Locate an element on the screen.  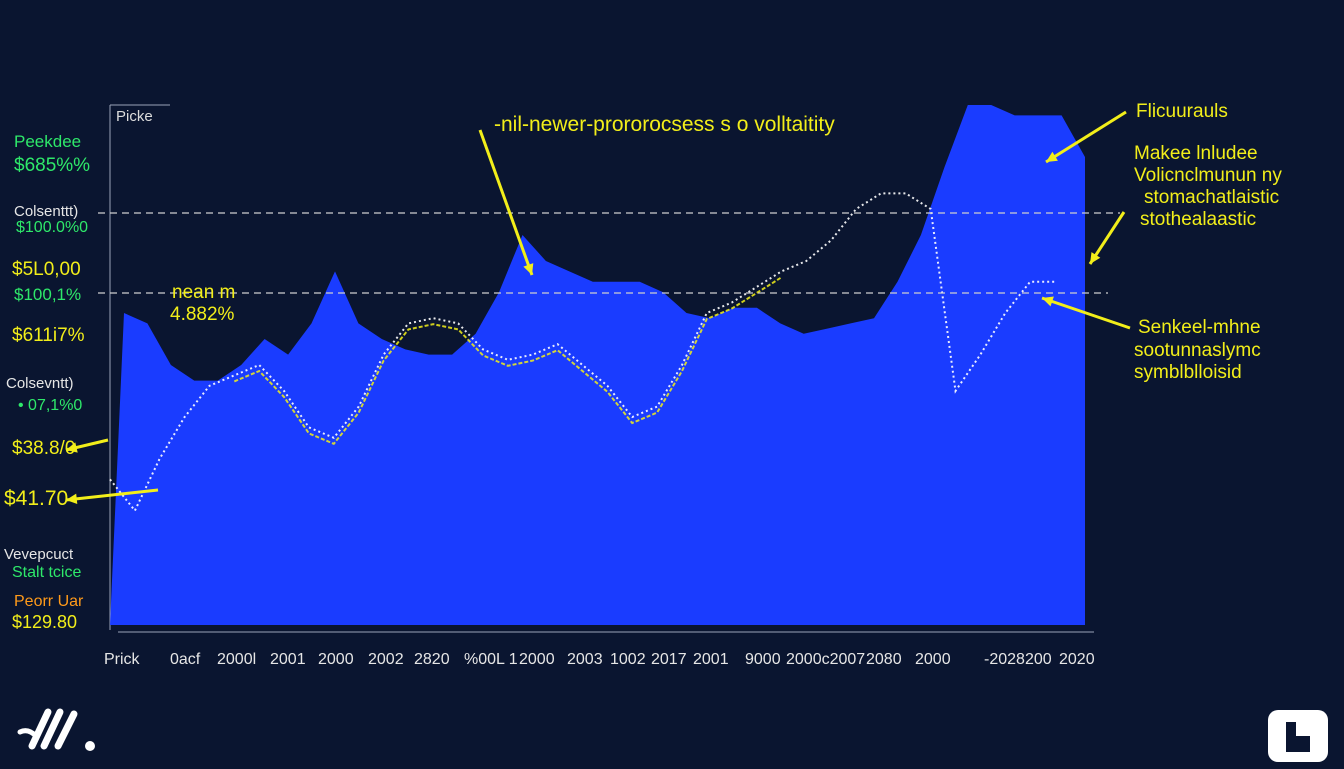
y-label-5-name: $38.8/0 is located at coordinates (44, 448).